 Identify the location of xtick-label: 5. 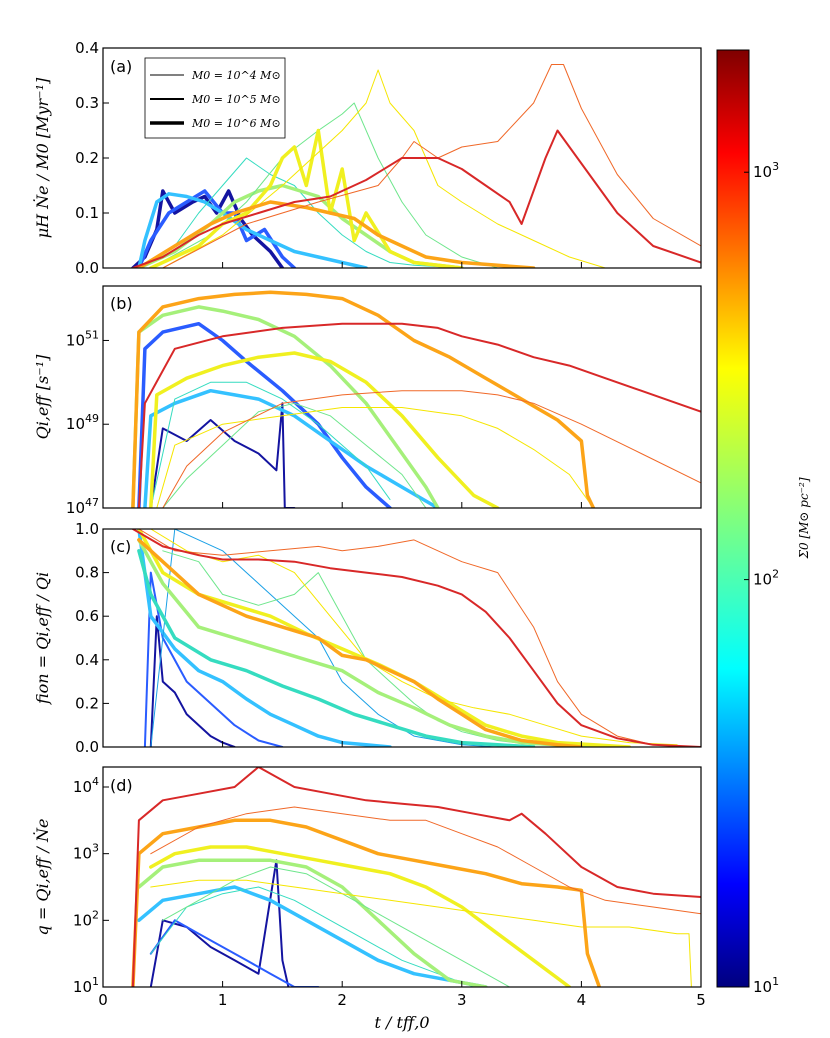
(701, 1000).